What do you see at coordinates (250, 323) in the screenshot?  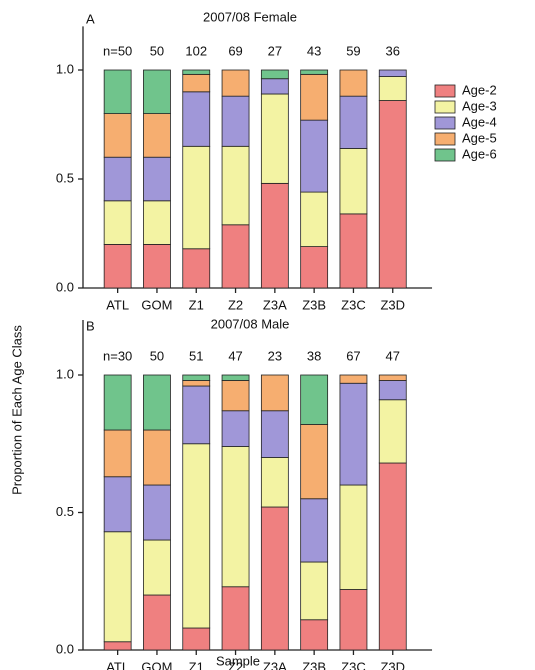 I see `chart-title: 2007/08 Male` at bounding box center [250, 323].